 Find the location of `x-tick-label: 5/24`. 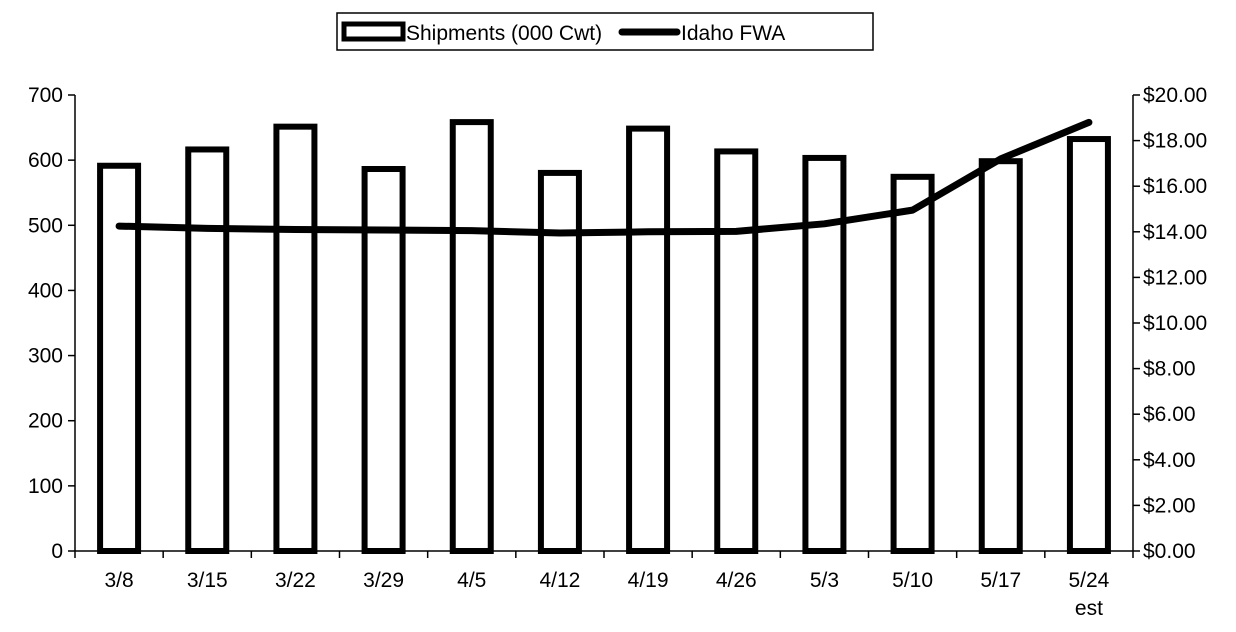

x-tick-label: 5/24 is located at coordinates (1088, 580).